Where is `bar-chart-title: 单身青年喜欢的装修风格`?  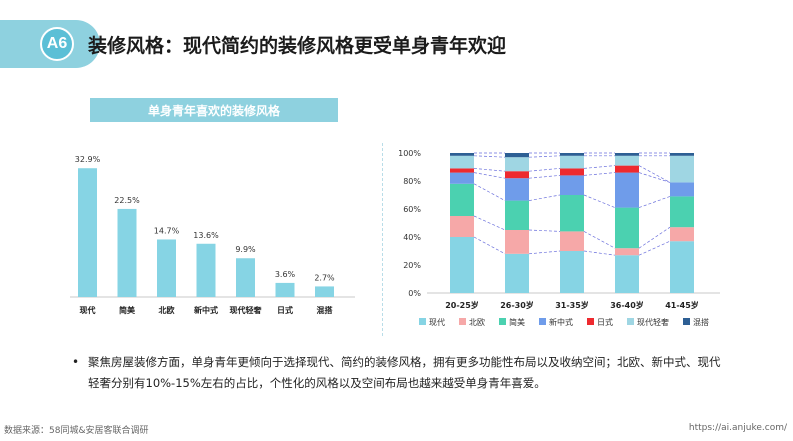 bar-chart-title: 单身青年喜欢的装修风格 is located at coordinates (214, 110).